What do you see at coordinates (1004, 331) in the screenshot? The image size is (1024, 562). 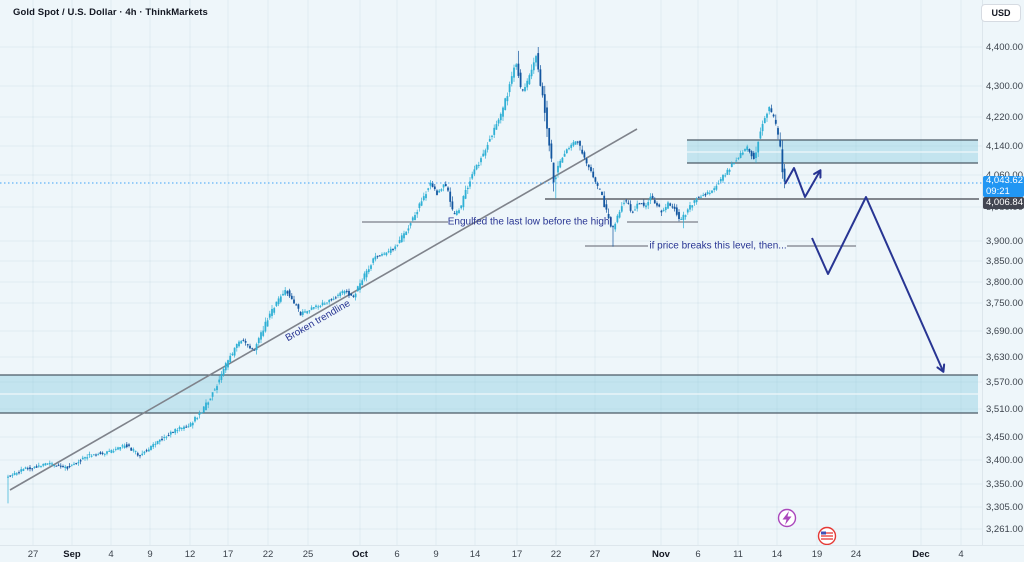 I see `price-tick-label: 3,690.00` at bounding box center [1004, 331].